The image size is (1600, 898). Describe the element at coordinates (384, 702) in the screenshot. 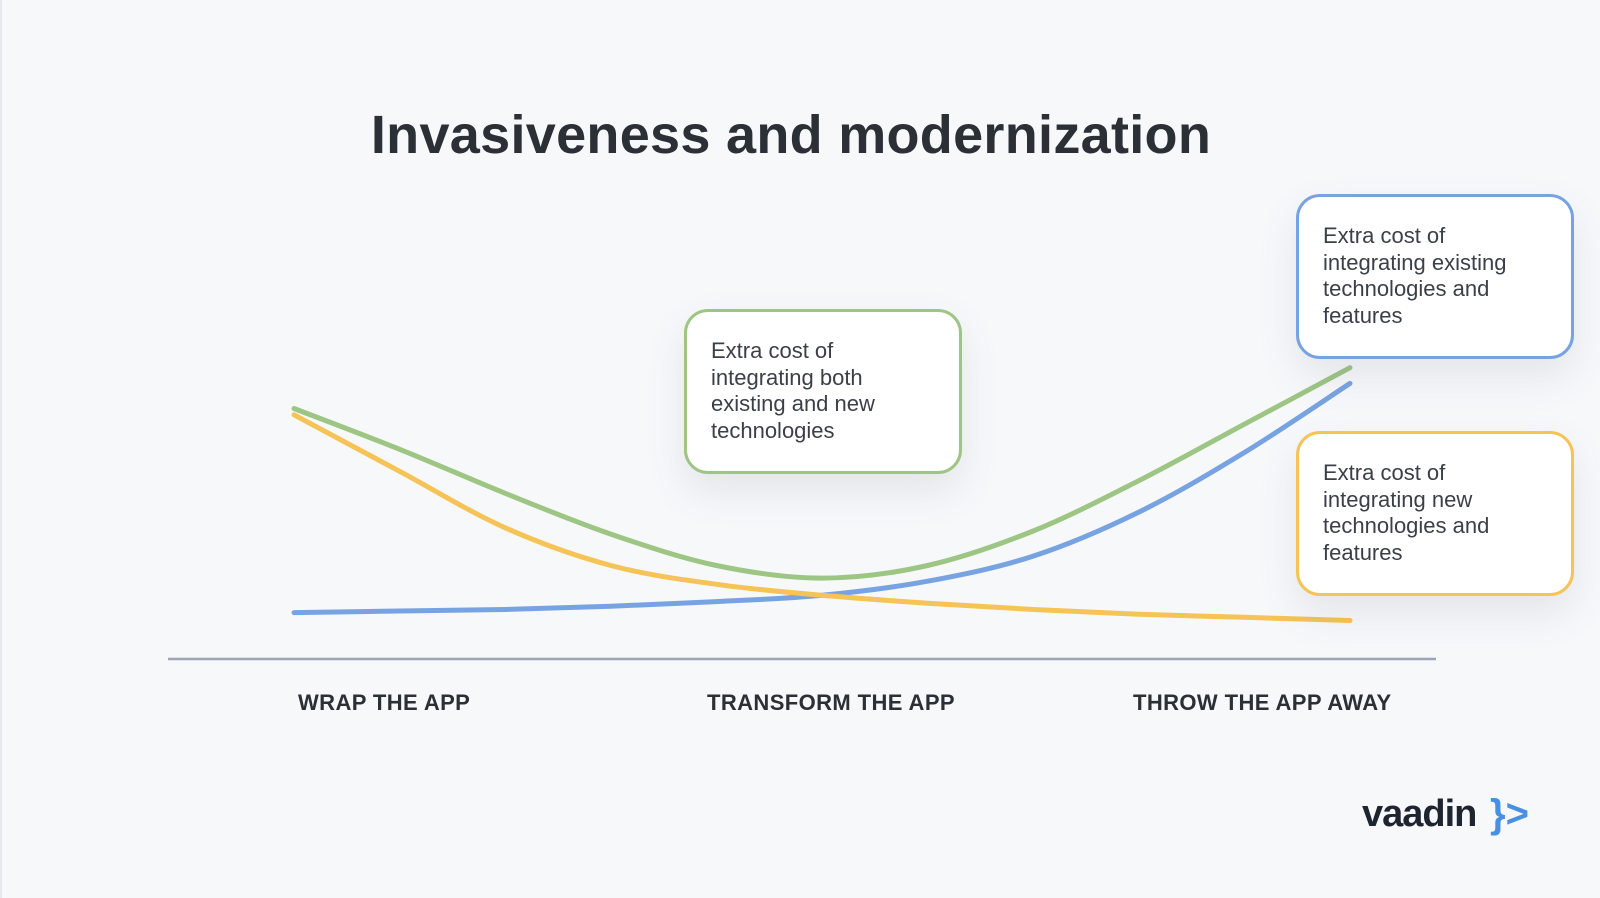

I see `x-tick-label-wrap: WRAP THE APP` at that location.